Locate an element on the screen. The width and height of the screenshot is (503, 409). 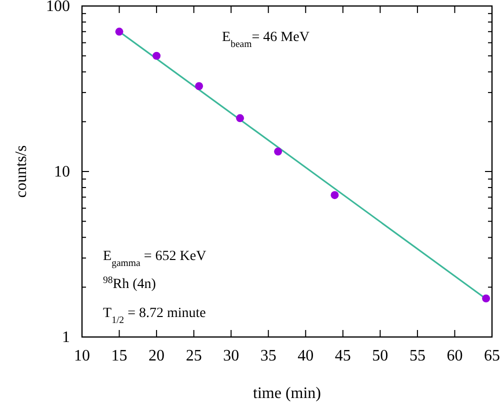
x-tick-label: 15 is located at coordinates (119, 355).